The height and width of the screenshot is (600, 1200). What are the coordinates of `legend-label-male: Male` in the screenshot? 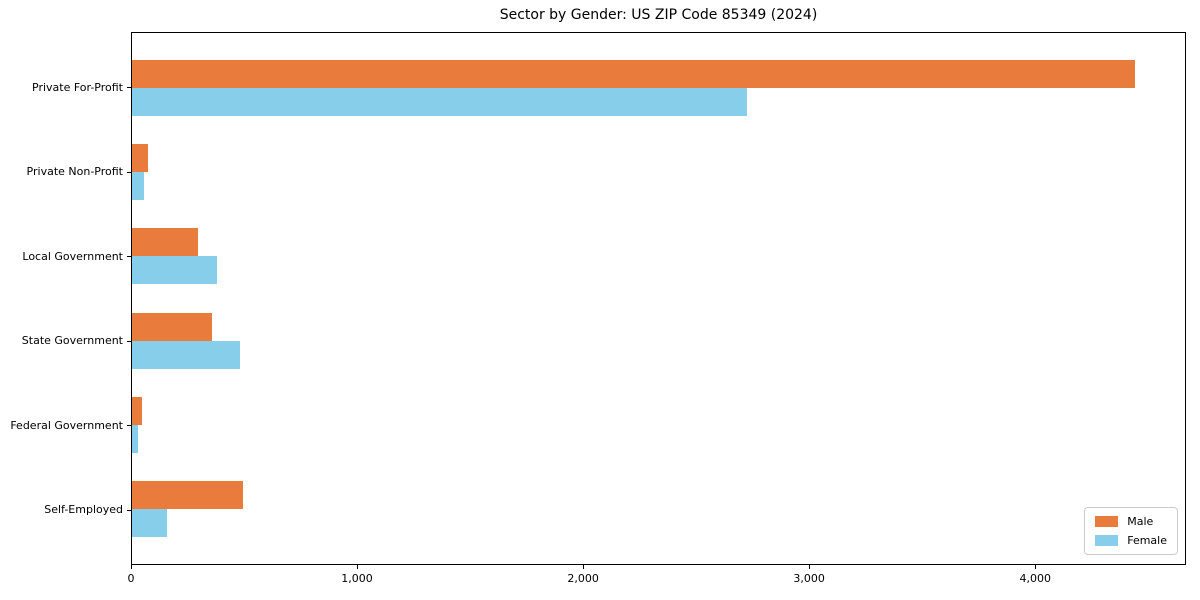 It's located at (1140, 521).